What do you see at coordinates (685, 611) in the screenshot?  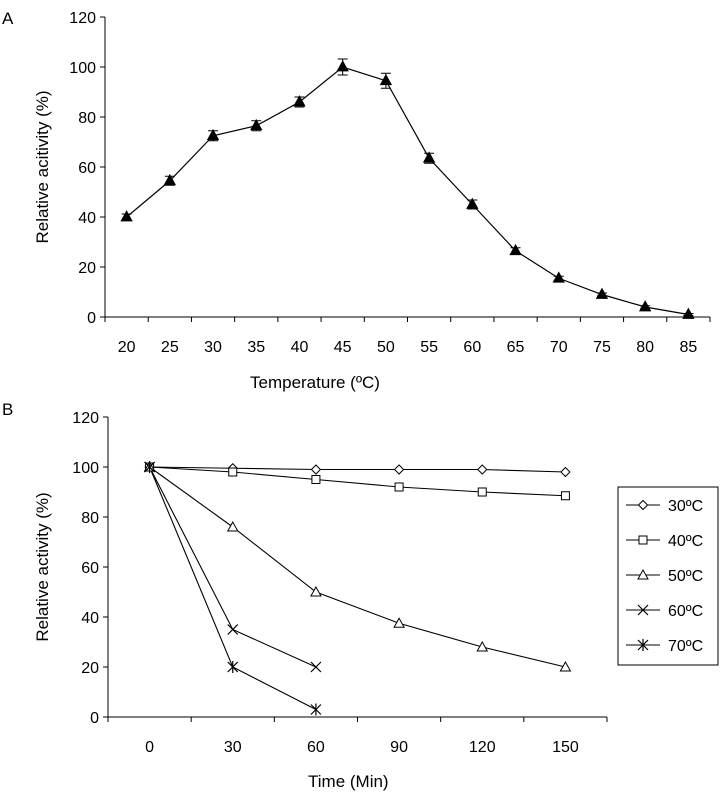 I see `legend-entry-label: 60ºC` at bounding box center [685, 611].